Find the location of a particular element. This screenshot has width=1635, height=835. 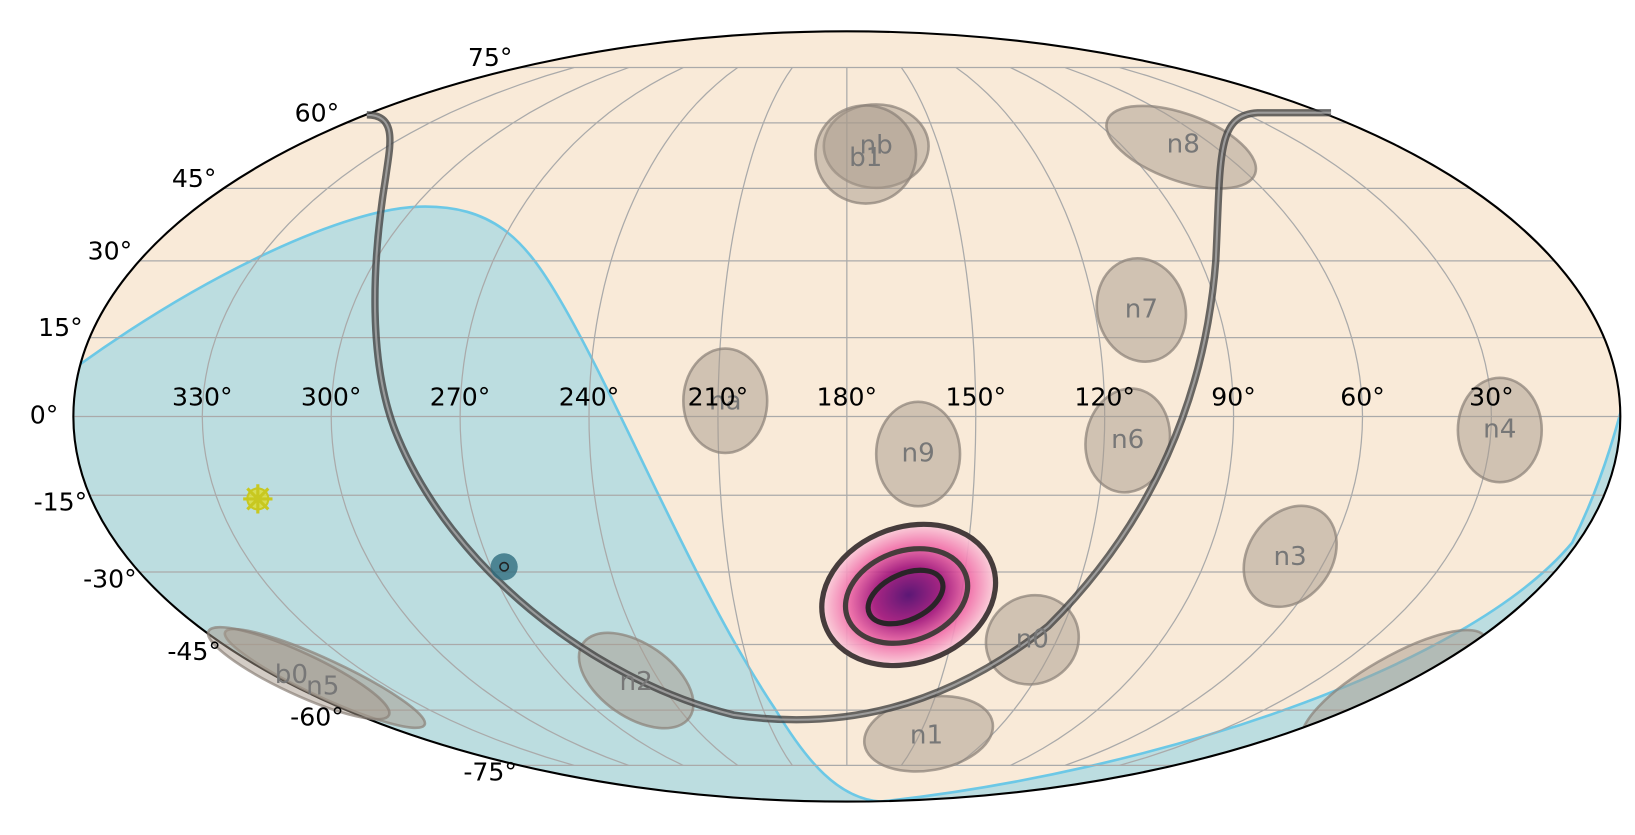

detector-label: n2 is located at coordinates (636, 682).